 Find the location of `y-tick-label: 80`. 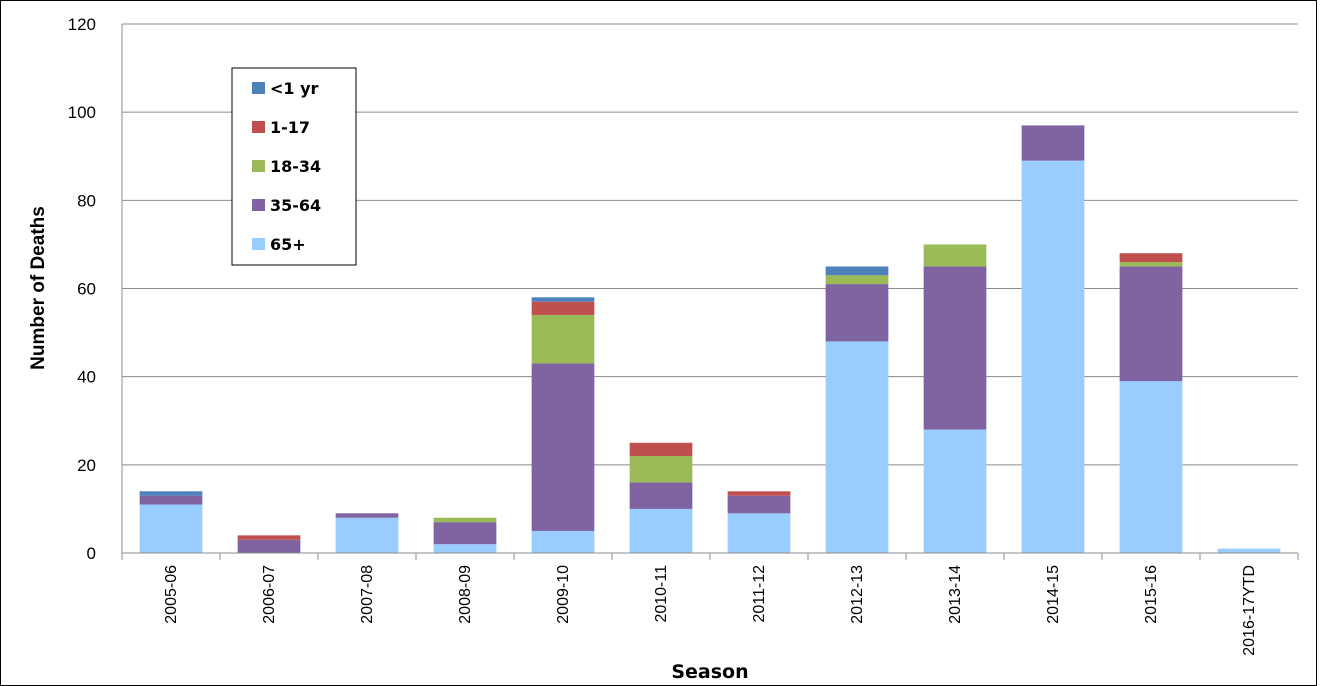

y-tick-label: 80 is located at coordinates (86, 200).